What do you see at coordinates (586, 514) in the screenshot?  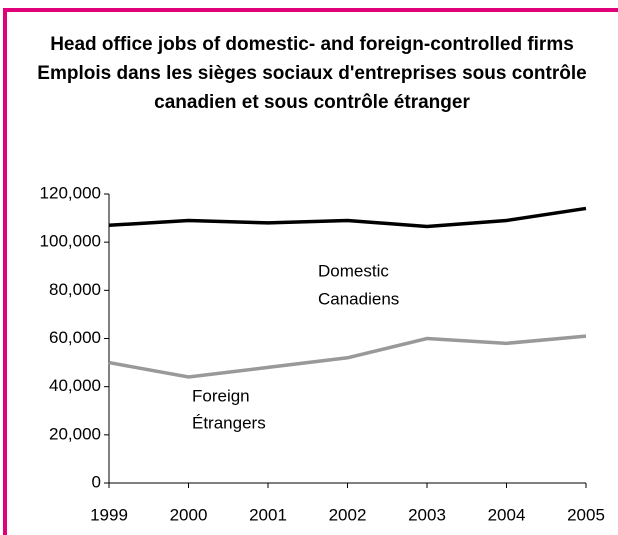 I see `x-tick-label: 2005` at bounding box center [586, 514].